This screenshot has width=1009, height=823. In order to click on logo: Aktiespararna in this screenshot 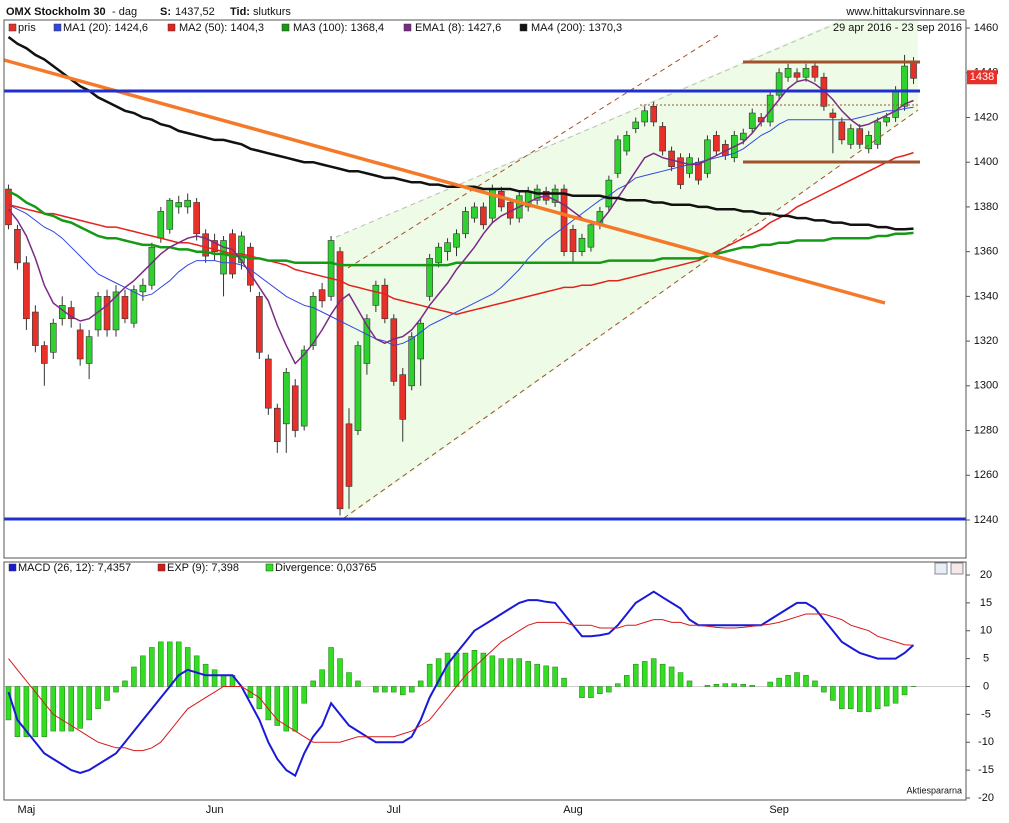, I will do `click(934, 790)`.